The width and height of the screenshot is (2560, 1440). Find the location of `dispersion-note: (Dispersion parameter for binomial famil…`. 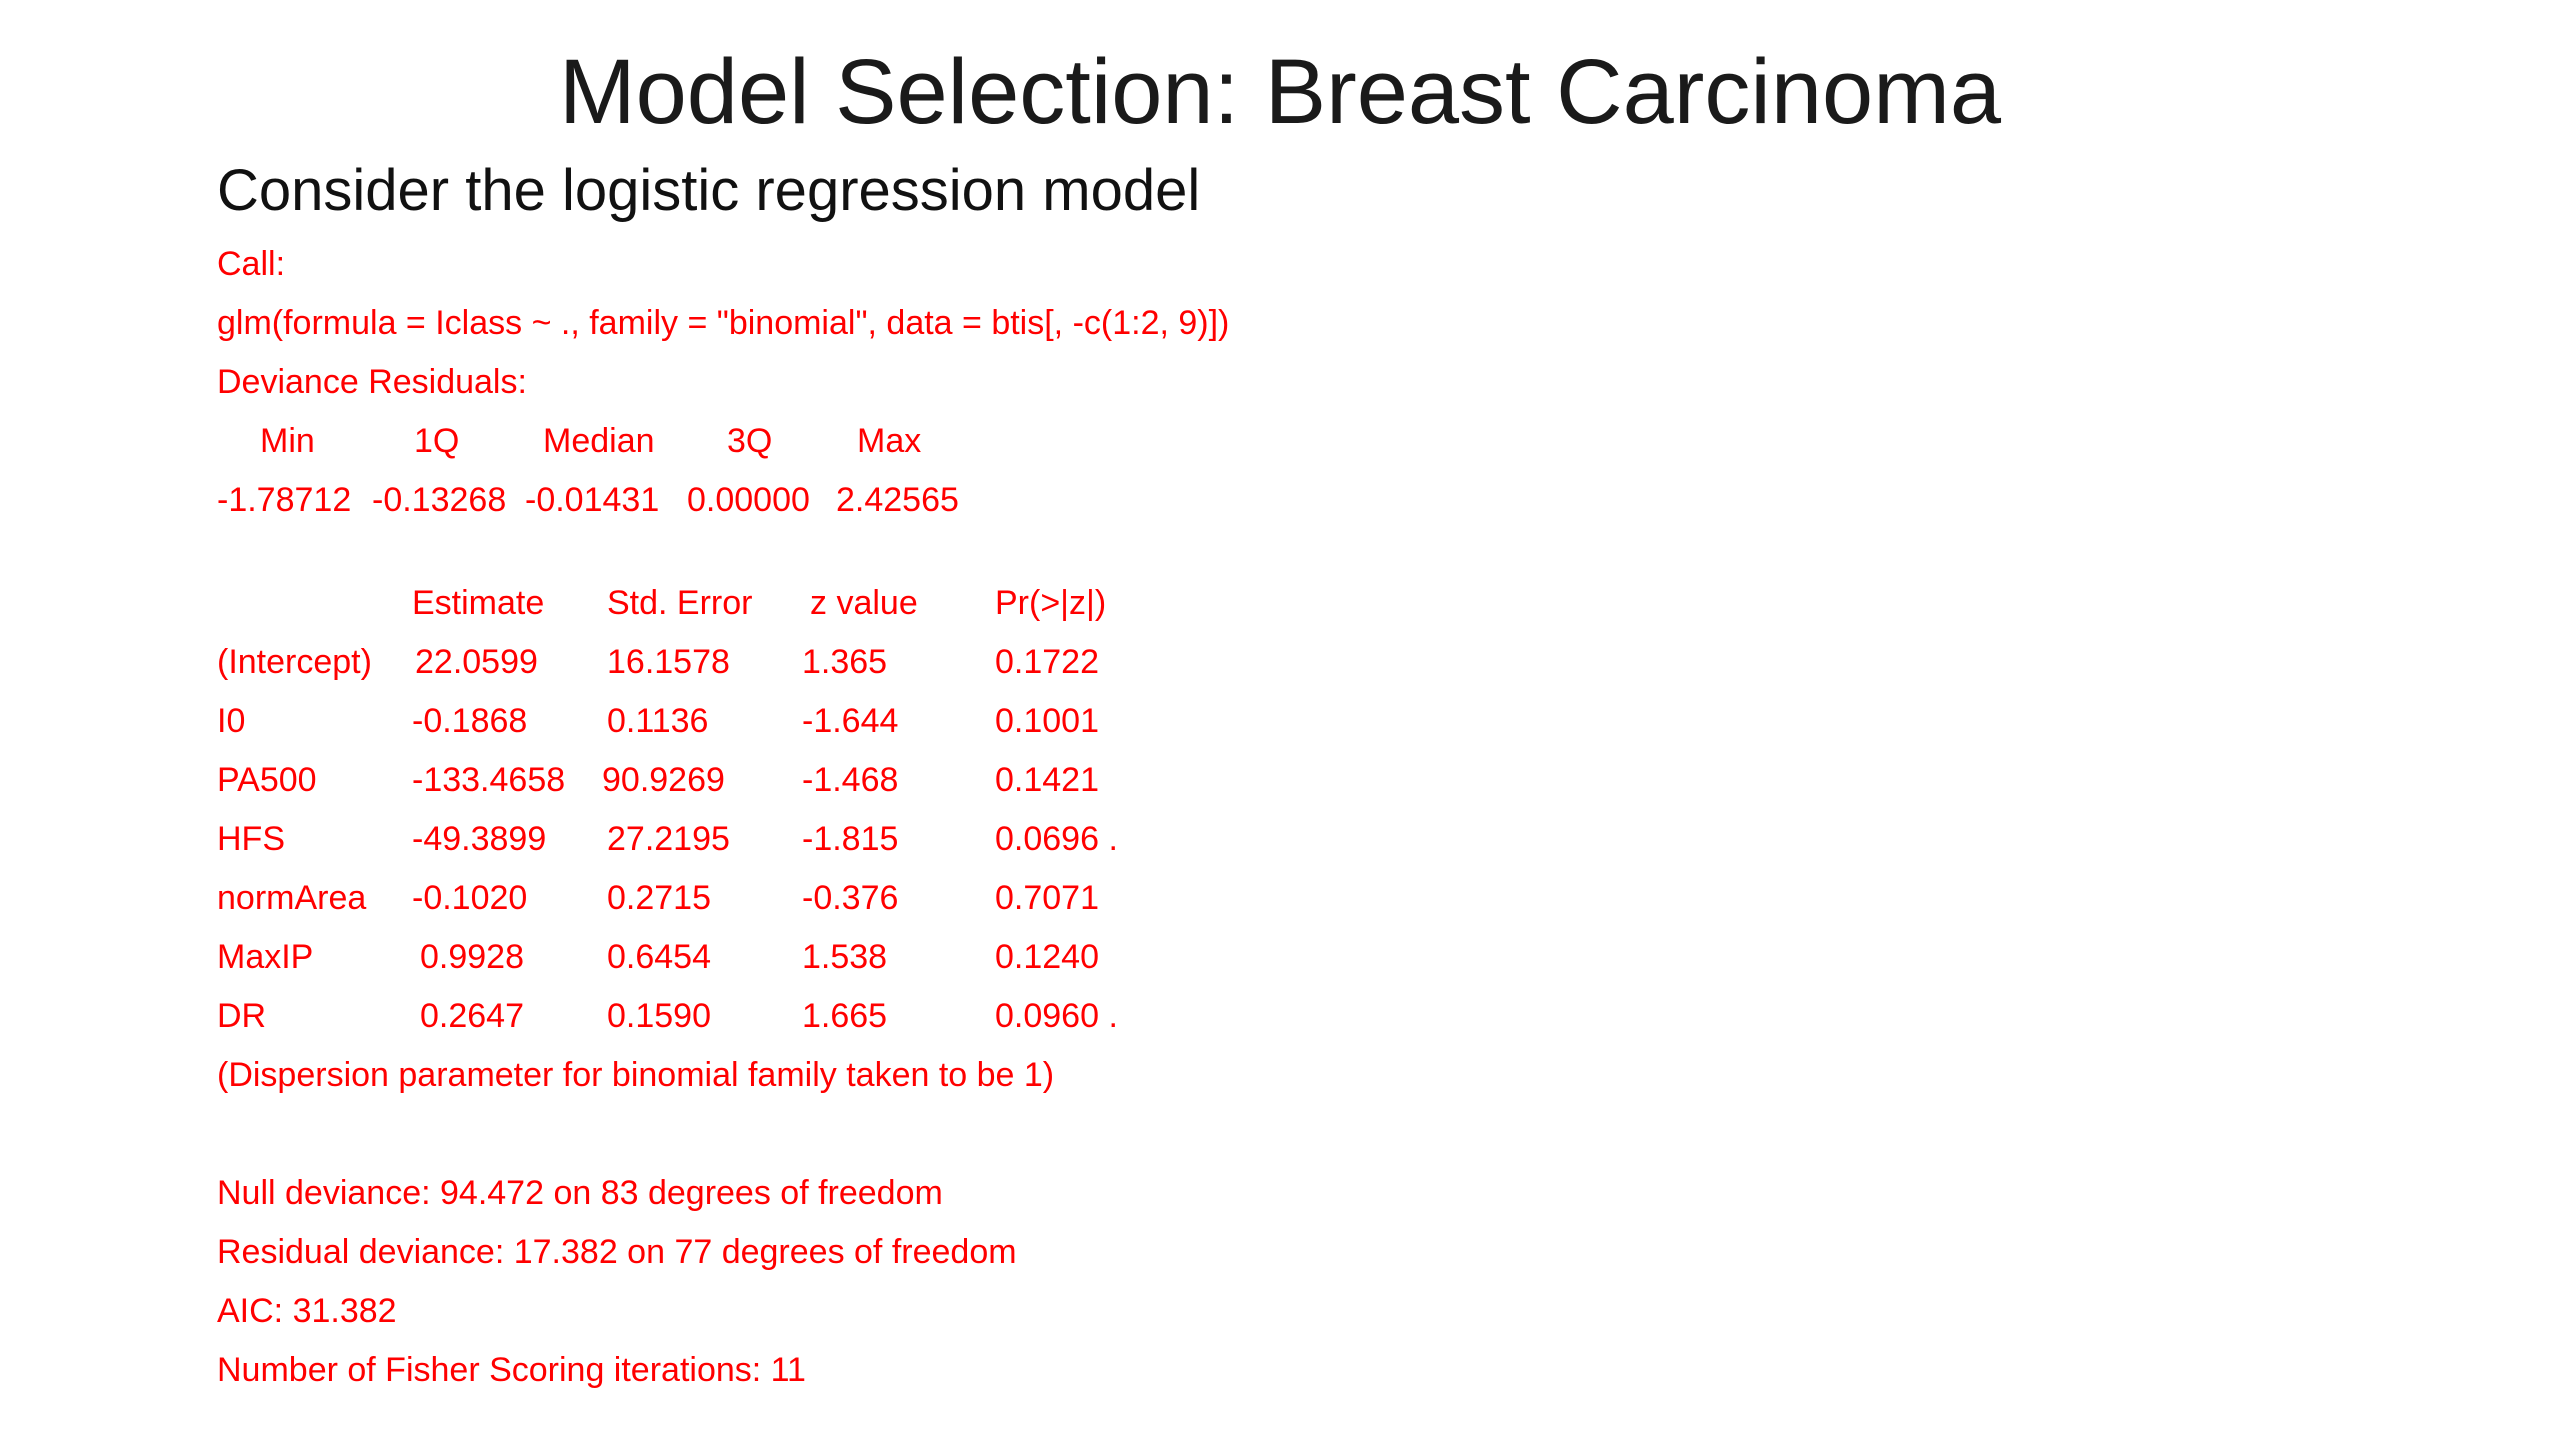

dispersion-note: (Dispersion parameter for binomial famil… is located at coordinates (636, 1075).